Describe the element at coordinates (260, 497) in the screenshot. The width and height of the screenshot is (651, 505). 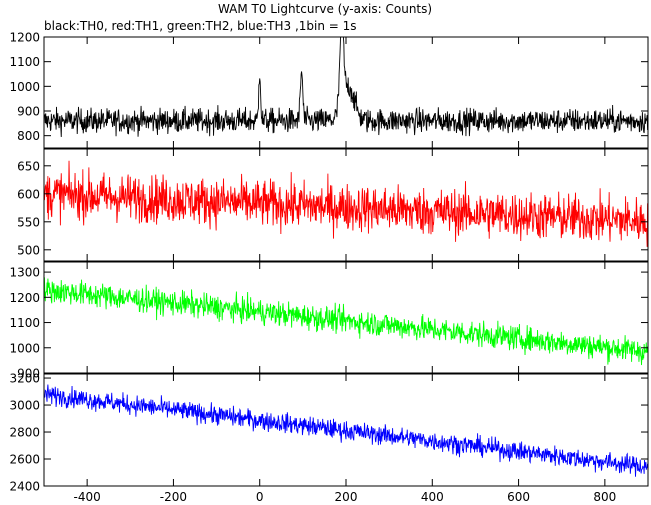
I see `x-tick-label: 0` at that location.